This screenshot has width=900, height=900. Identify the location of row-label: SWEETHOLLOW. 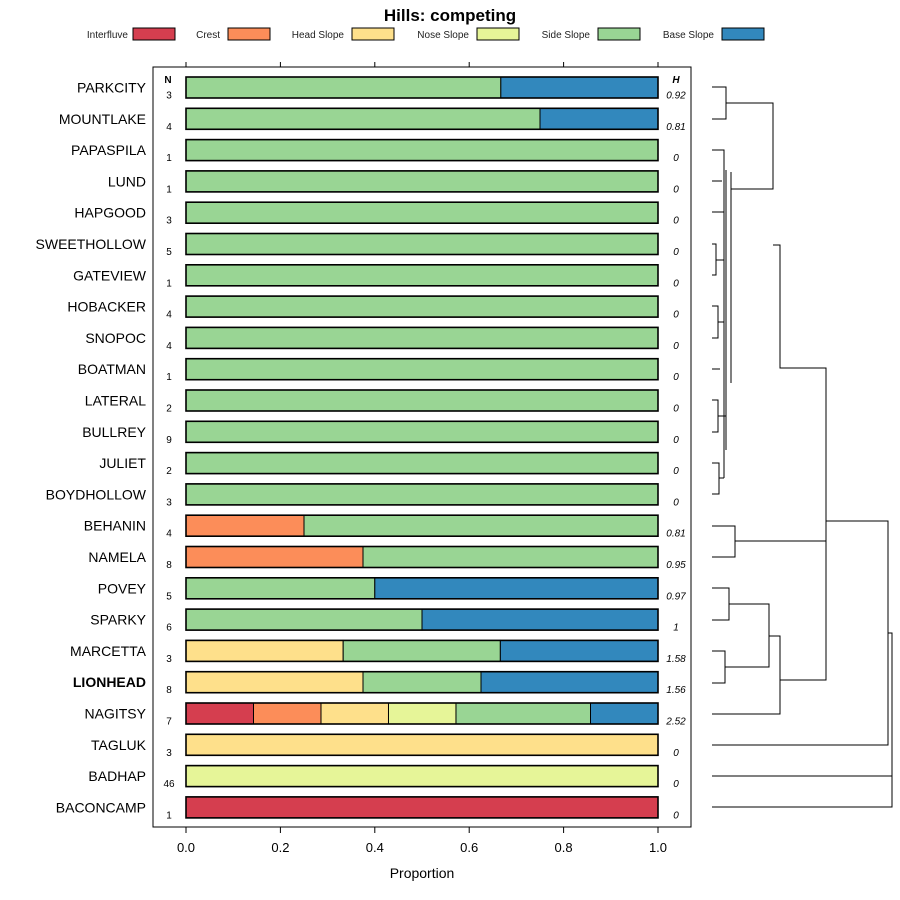
(91, 244).